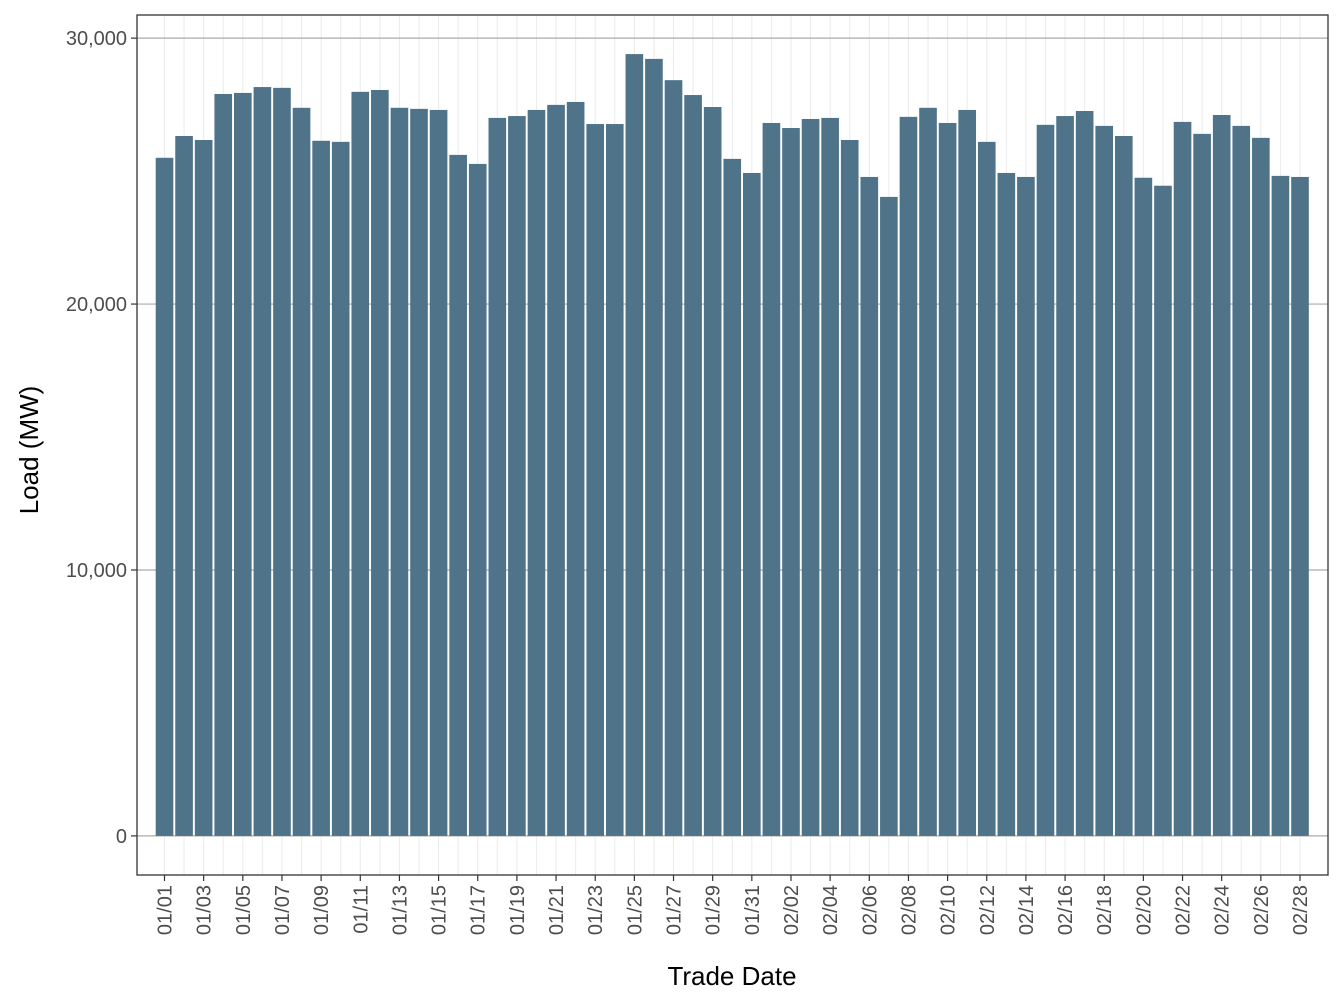 This screenshot has height=1008, width=1344. I want to click on x-tick-label: 01/27, so click(675, 910).